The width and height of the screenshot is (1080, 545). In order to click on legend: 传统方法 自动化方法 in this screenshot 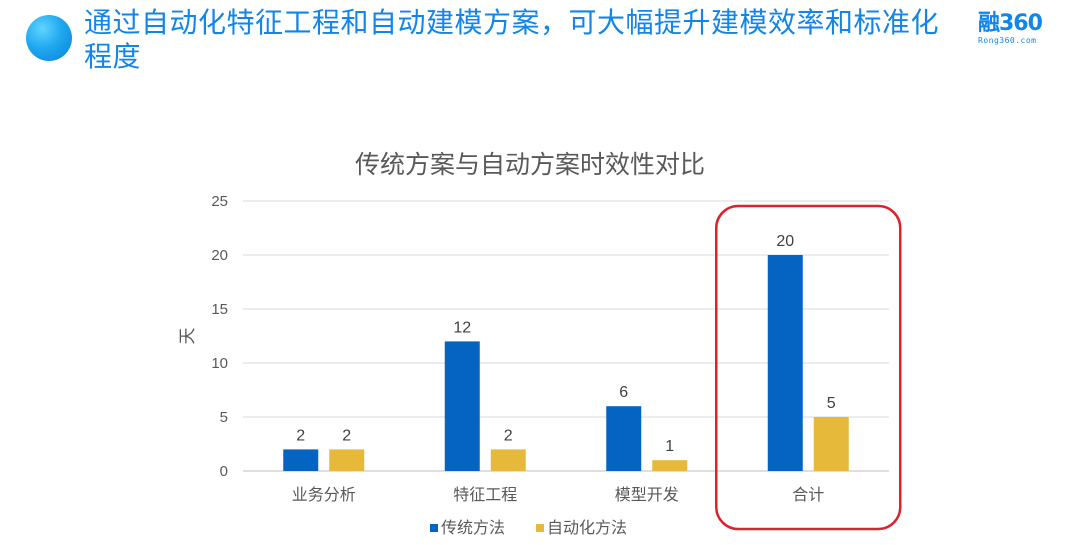, I will do `click(528, 527)`.